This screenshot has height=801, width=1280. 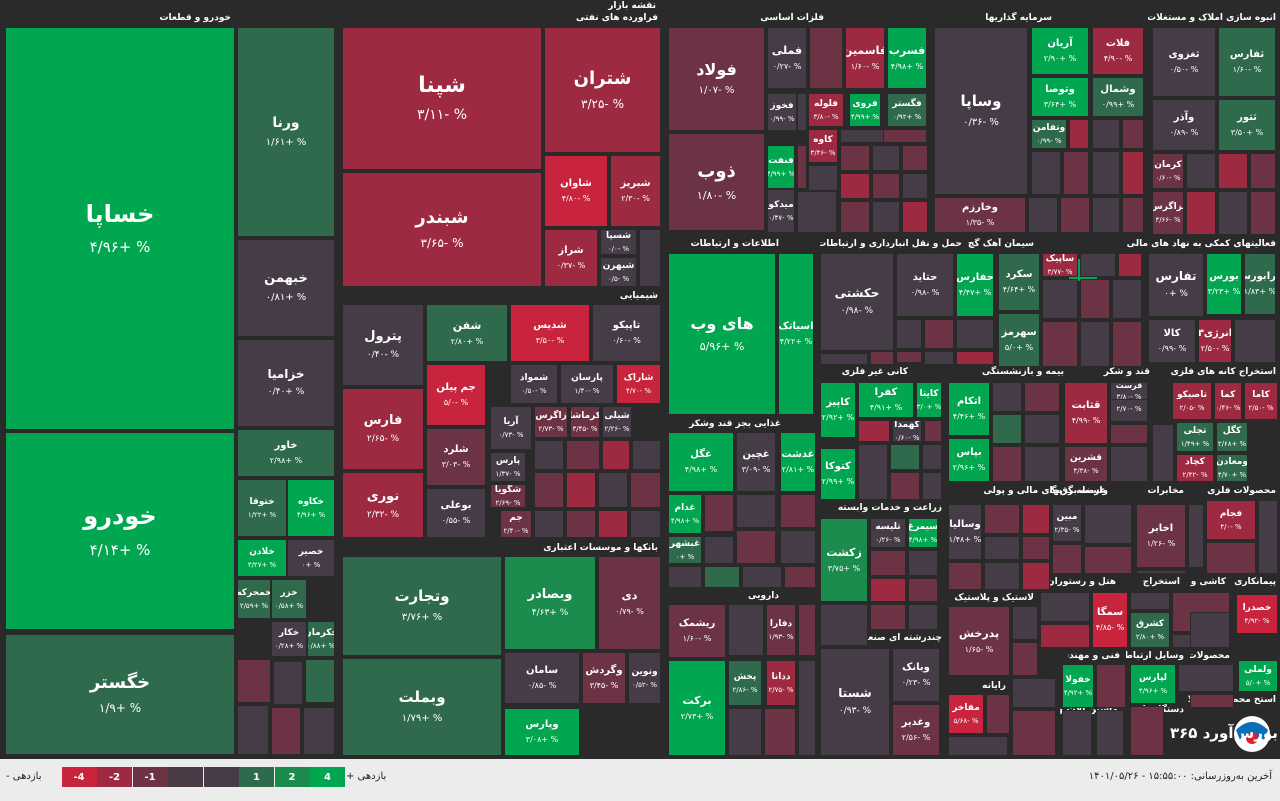 What do you see at coordinates (542, 732) in the screenshot?
I see `stock-tile: وپارس % +۳/۰۸` at bounding box center [542, 732].